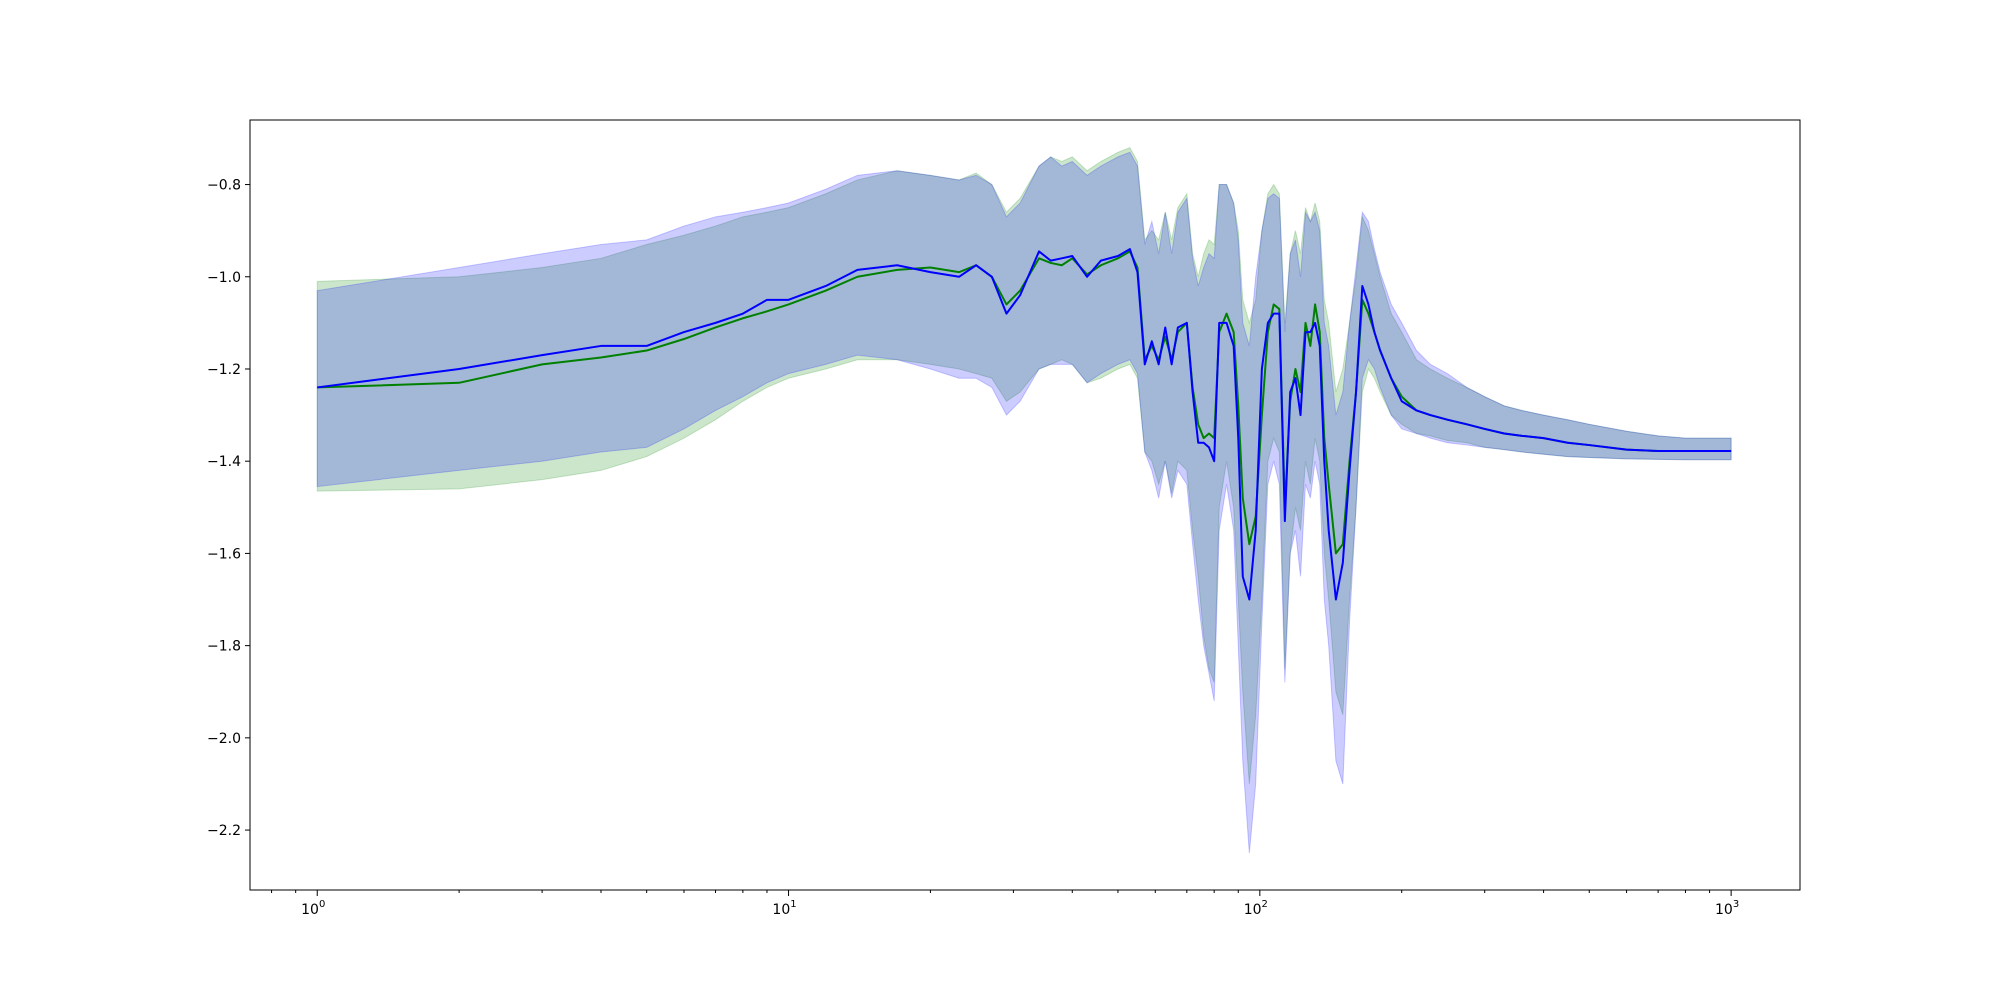 This screenshot has height=1000, width=2000. Describe the element at coordinates (1265, 904) in the screenshot. I see `x-tick-exponent: 2` at that location.